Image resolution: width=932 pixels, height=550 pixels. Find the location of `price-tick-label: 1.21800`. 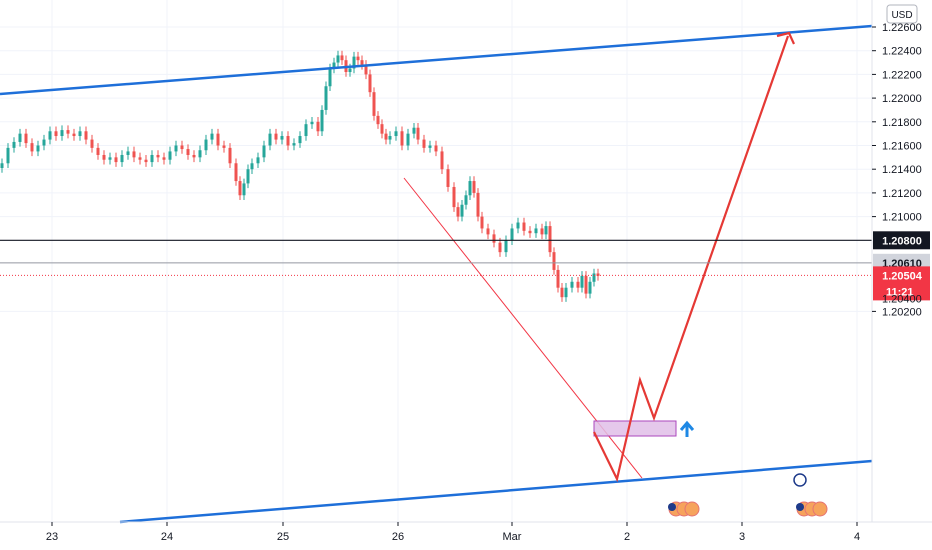

price-tick-label: 1.21800 is located at coordinates (902, 123).